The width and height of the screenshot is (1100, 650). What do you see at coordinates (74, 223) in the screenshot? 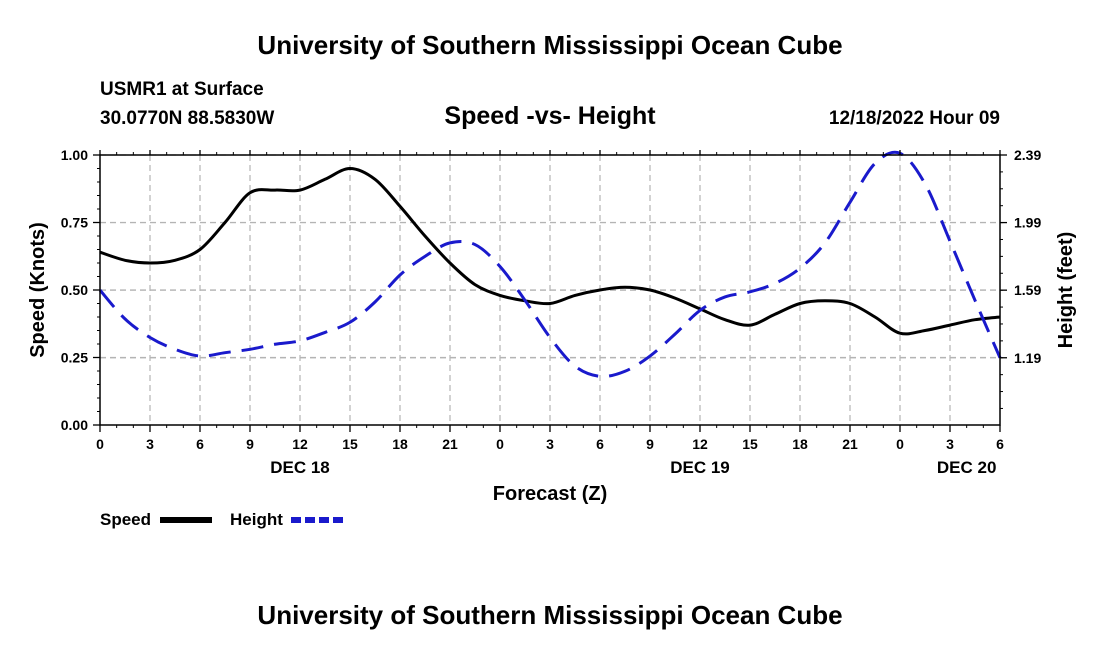
I see `y-tick-label: 0.75` at bounding box center [74, 223].